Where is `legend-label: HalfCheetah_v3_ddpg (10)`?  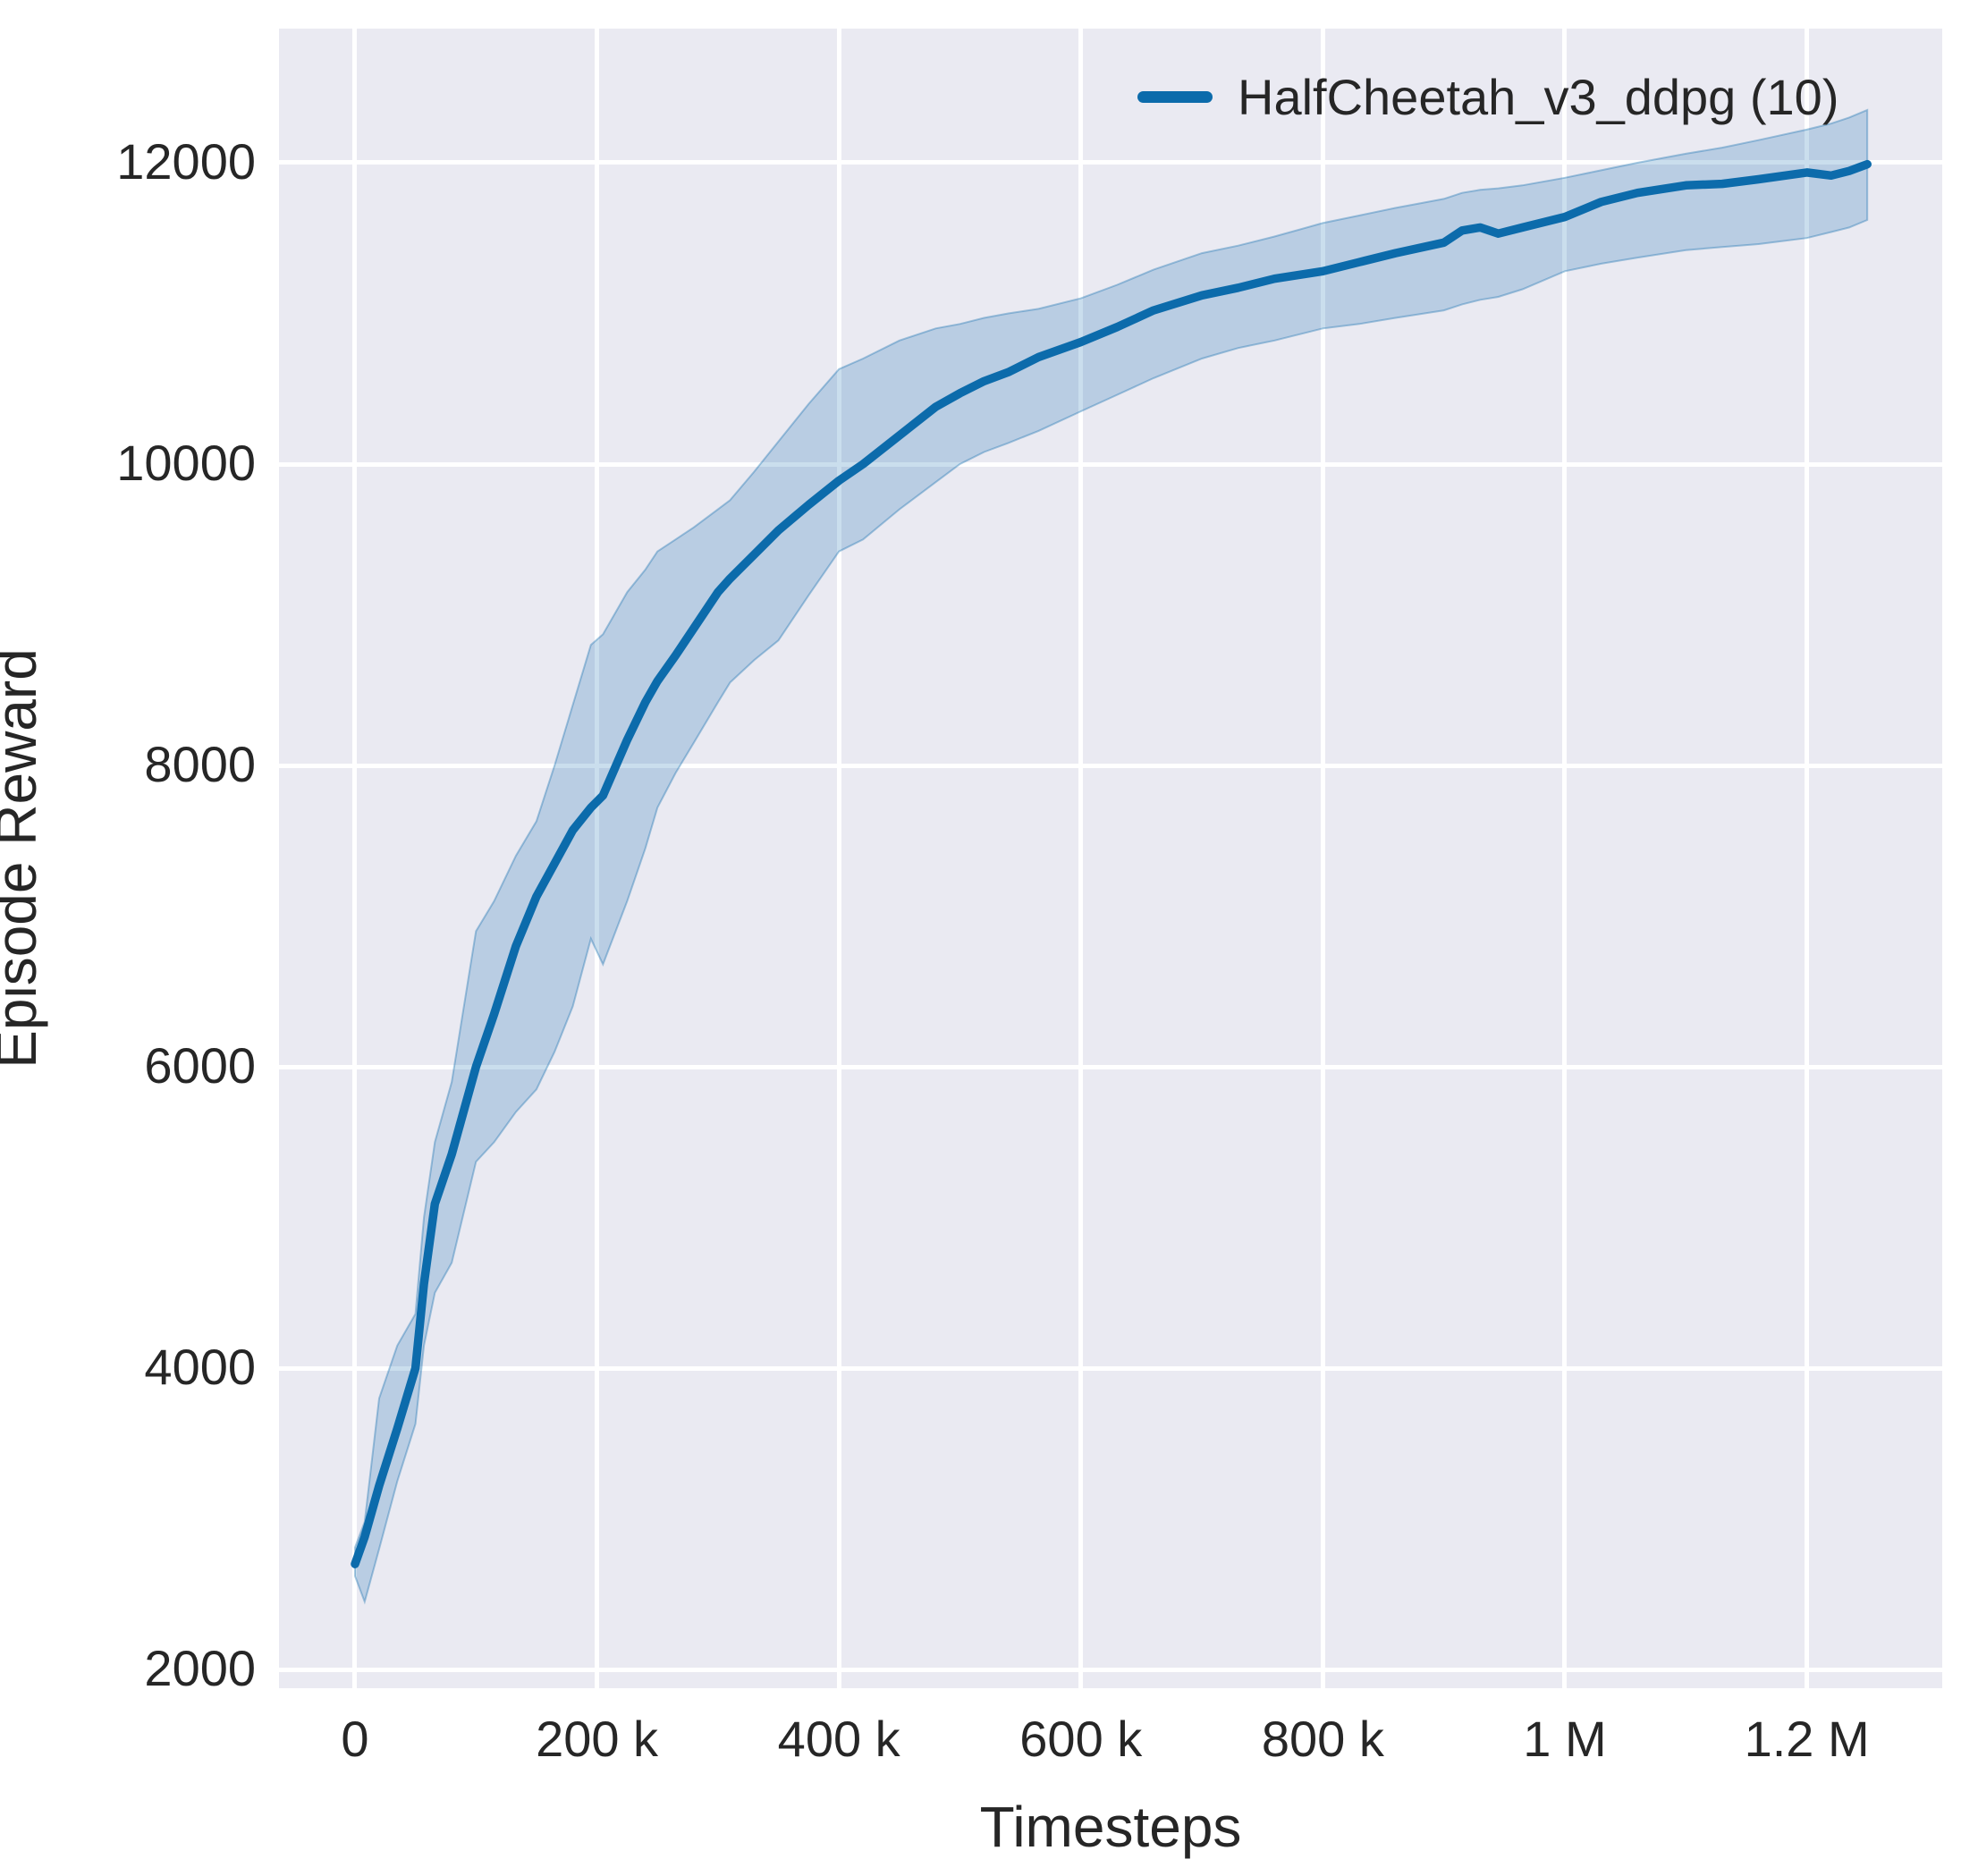
legend-label: HalfCheetah_v3_ddpg (10) is located at coordinates (1538, 97).